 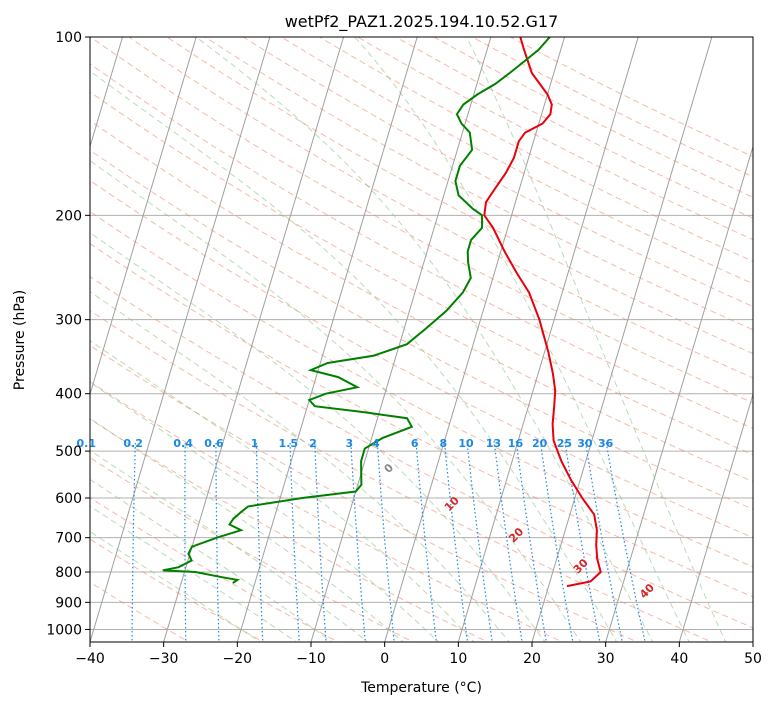 I want to click on mixing-ratio-label: 0.6, so click(x=214, y=443).